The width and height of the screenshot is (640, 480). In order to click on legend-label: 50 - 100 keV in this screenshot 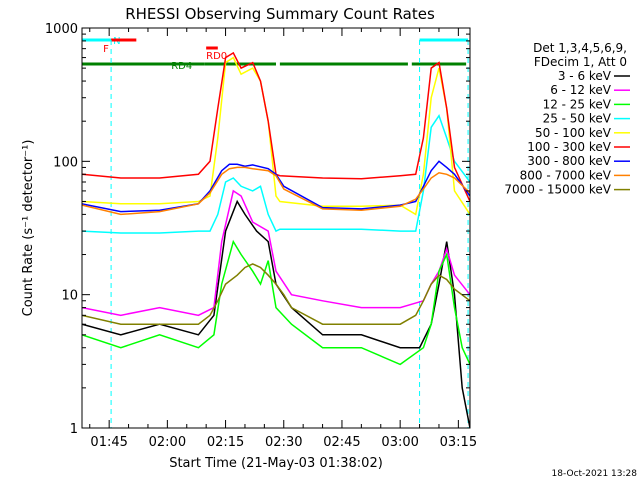, I will do `click(573, 133)`.